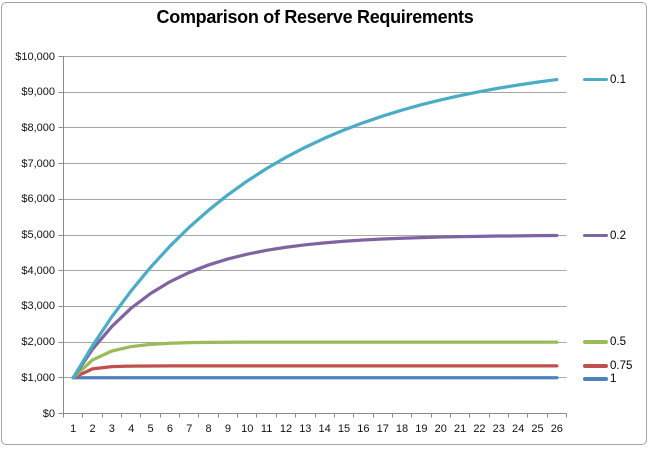  What do you see at coordinates (38, 235) in the screenshot?
I see `y-axis-tick-label: $5,000` at bounding box center [38, 235].